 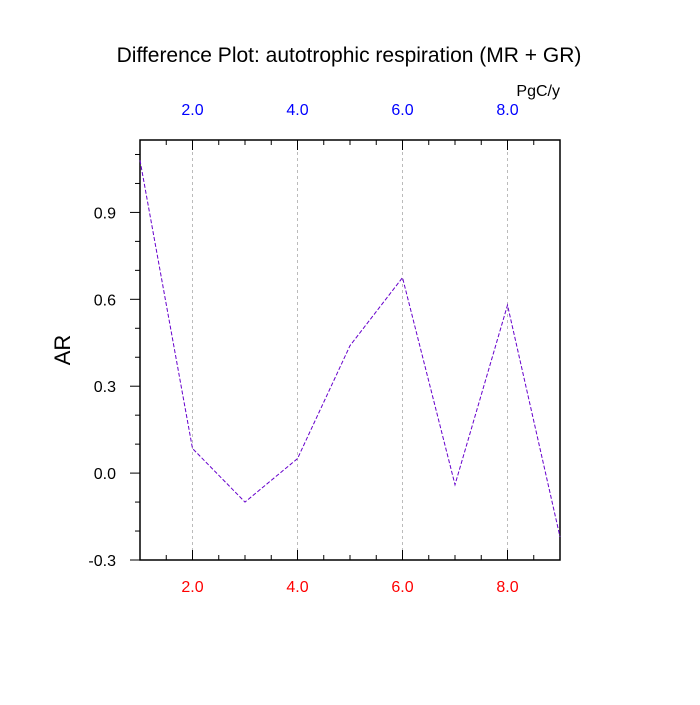 I want to click on x-tick-label-top: 8.0, so click(x=507, y=110).